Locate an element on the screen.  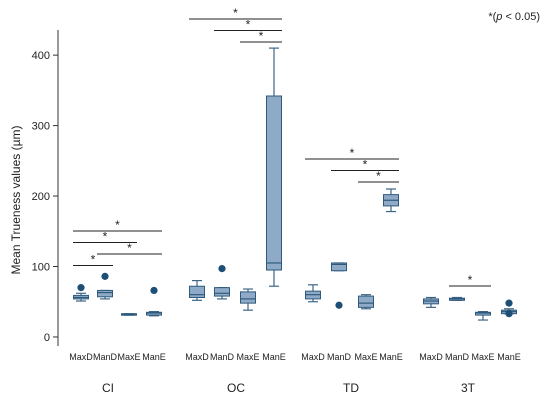
group-label-3T: 3T is located at coordinates (468, 388).